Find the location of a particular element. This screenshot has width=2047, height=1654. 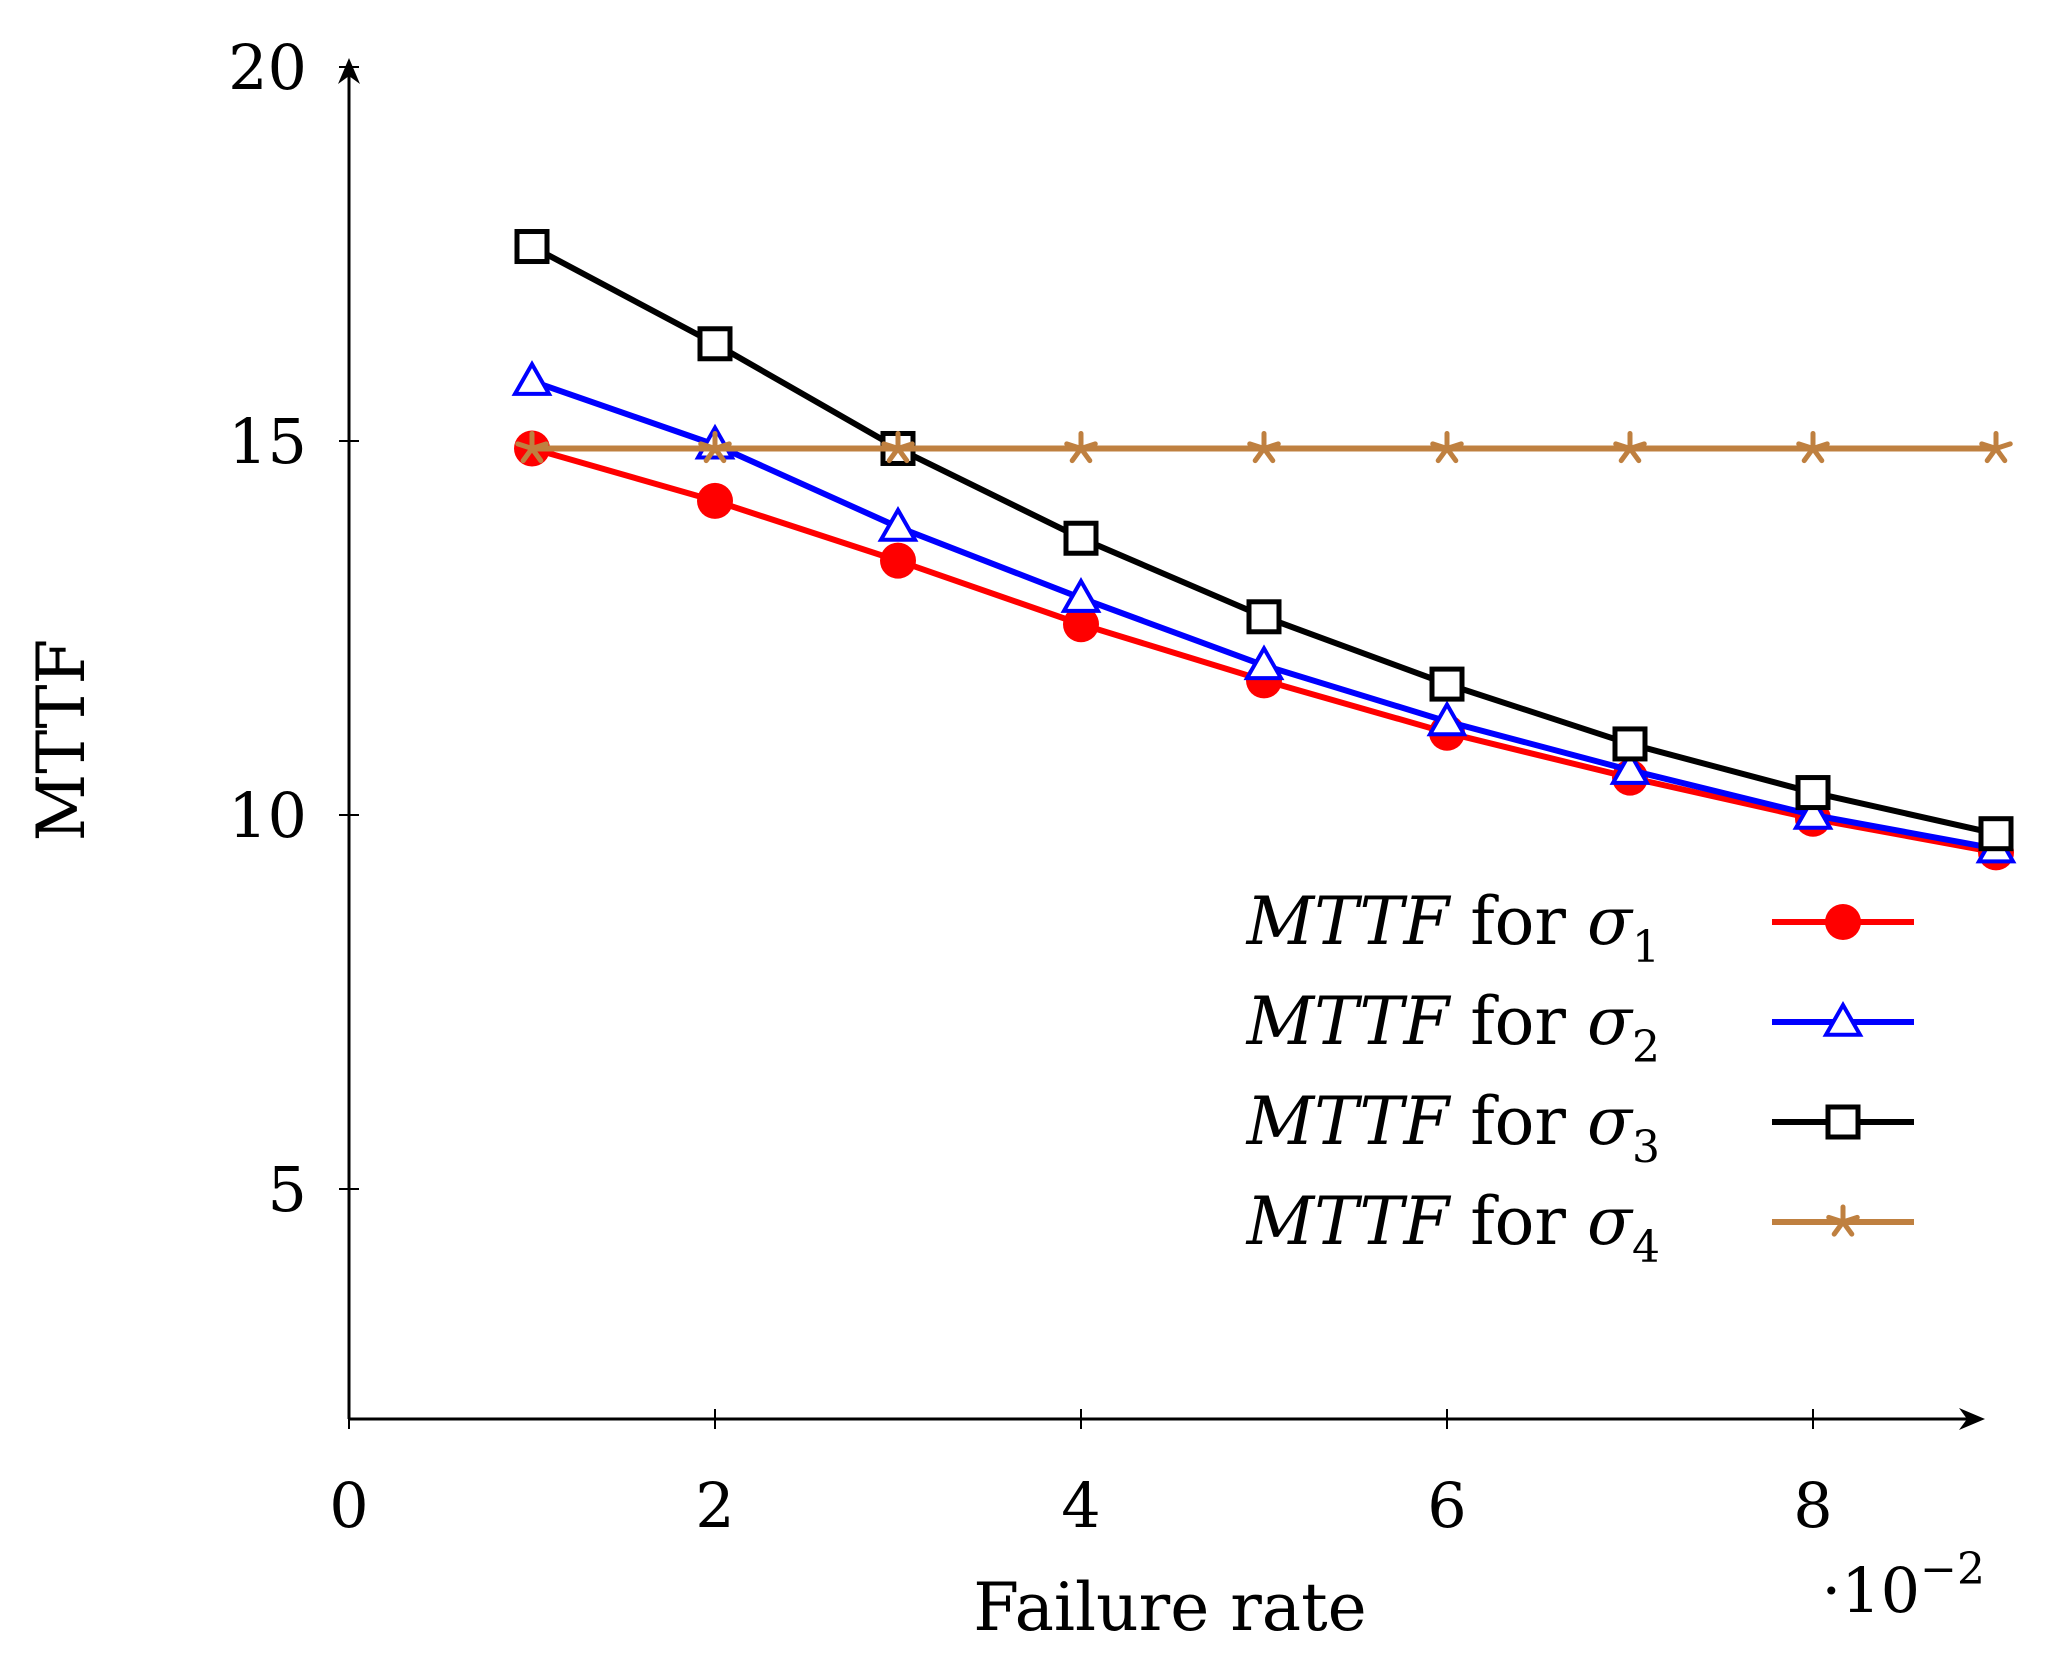

legend-entry-label: MTTF for σ1 is located at coordinates (1453, 928).